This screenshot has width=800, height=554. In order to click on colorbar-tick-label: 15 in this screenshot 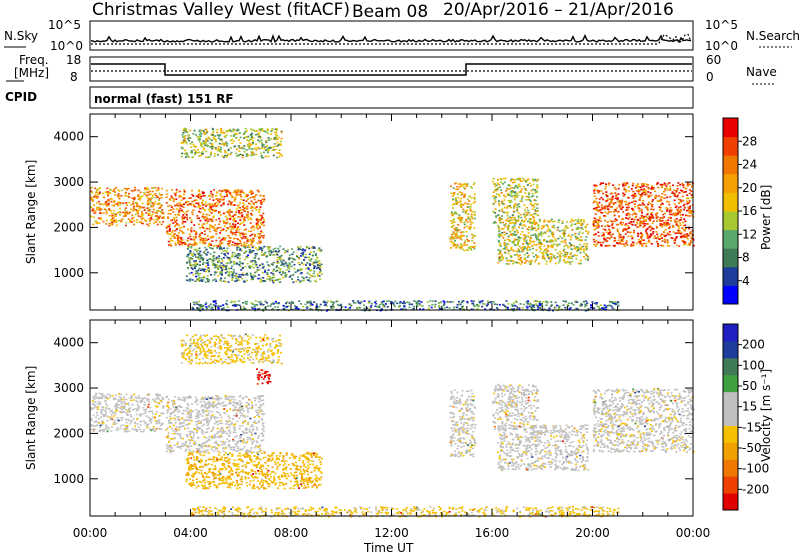, I will do `click(749, 407)`.